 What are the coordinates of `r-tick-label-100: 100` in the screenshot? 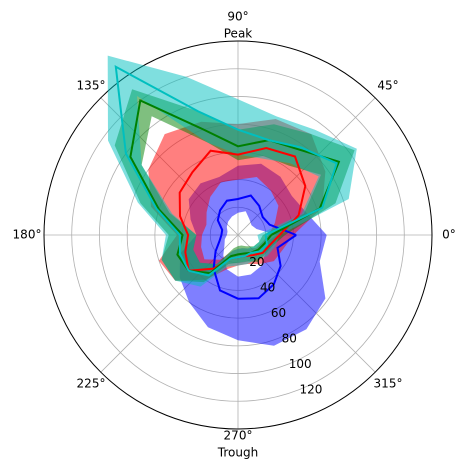 It's located at (300, 364).